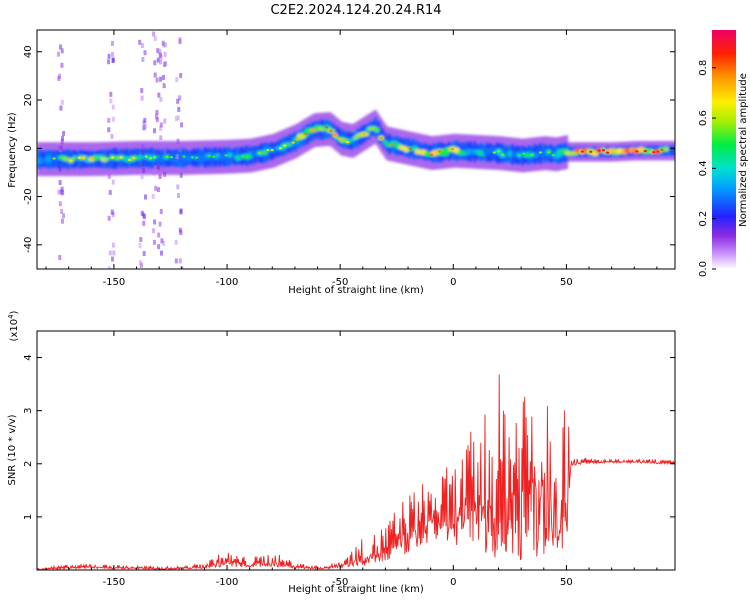 This screenshot has width=750, height=600. I want to click on snr-y-multiplier: (x104), so click(13, 325).